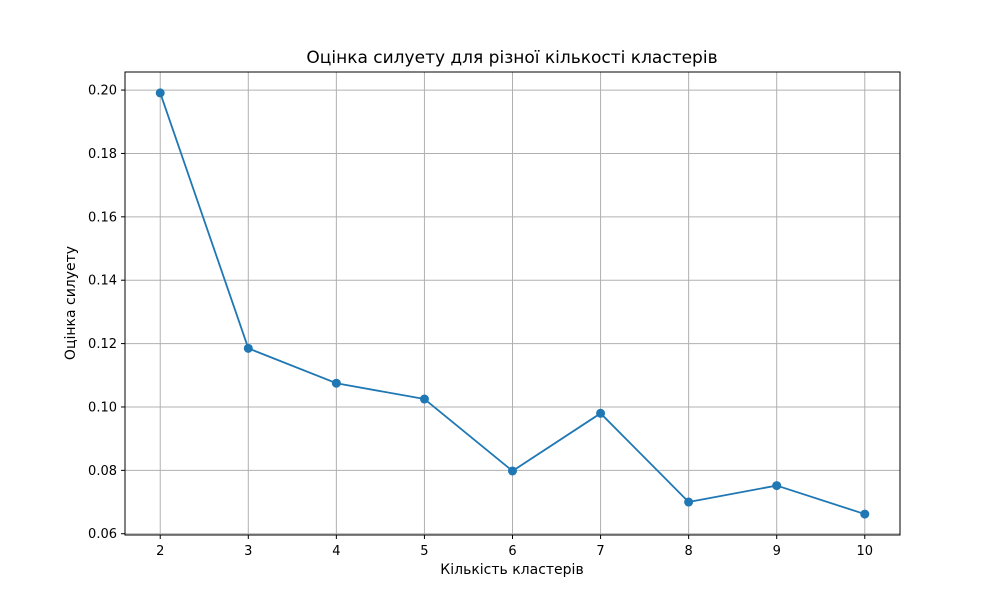 Image resolution: width=1000 pixels, height=605 pixels. What do you see at coordinates (511, 570) in the screenshot?
I see `x-axis-label: Кількість кластерів` at bounding box center [511, 570].